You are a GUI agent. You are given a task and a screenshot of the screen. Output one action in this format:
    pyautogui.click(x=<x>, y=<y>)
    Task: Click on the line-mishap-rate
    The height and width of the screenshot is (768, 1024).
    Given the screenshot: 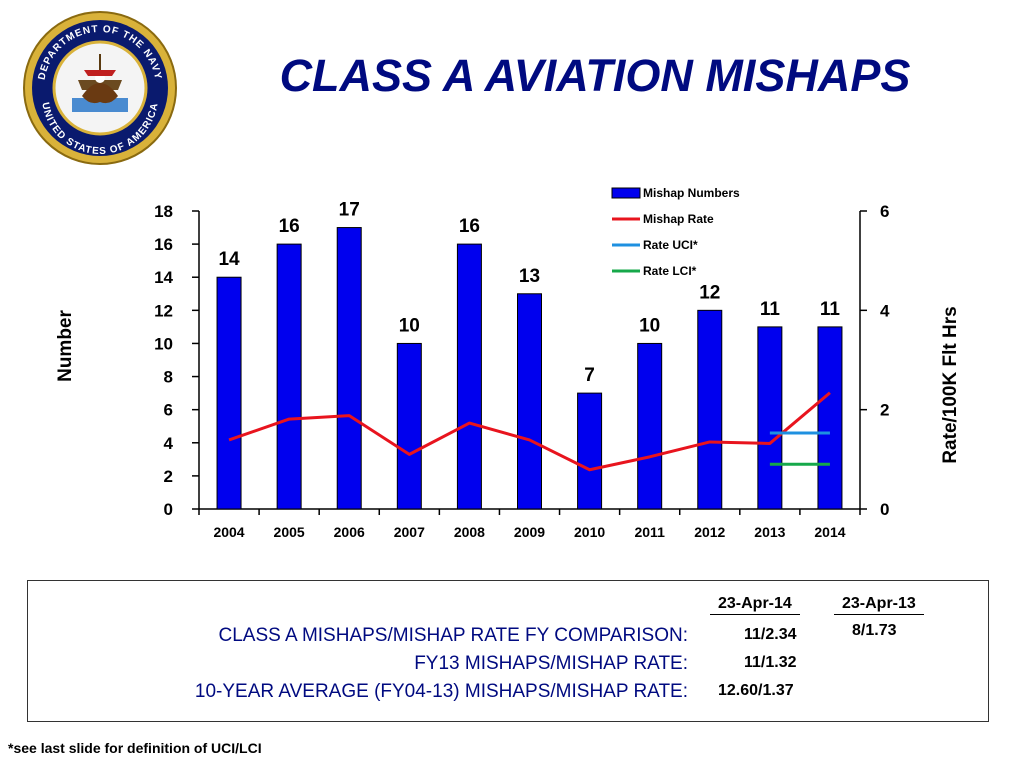 What is the action you would take?
    pyautogui.click(x=529, y=431)
    